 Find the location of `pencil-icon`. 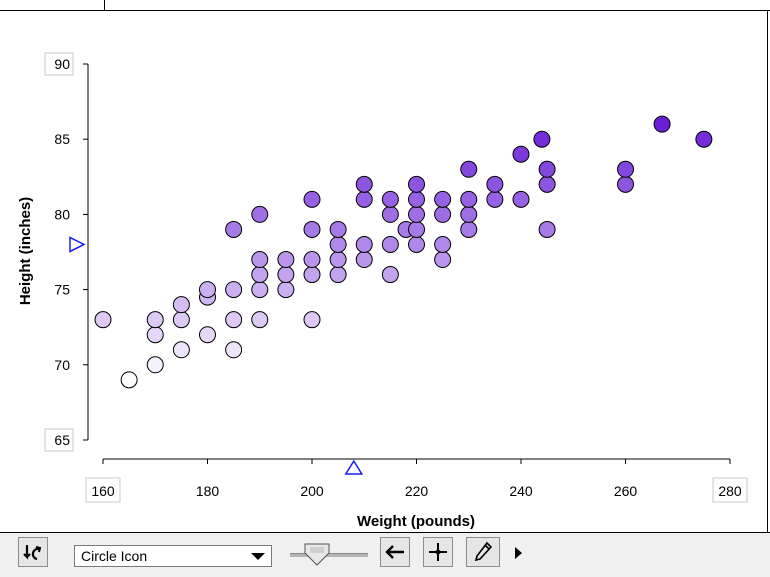

pencil-icon is located at coordinates (483, 551).